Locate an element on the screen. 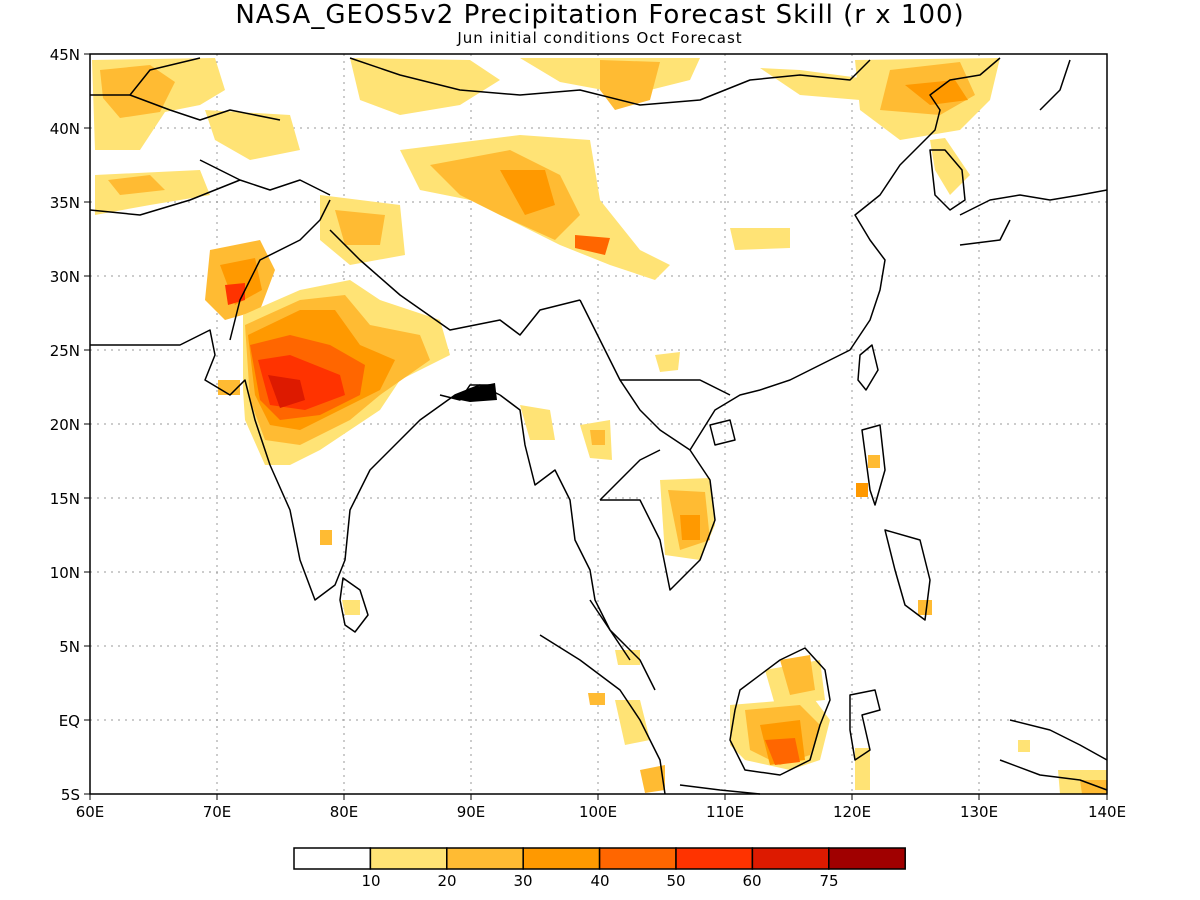  lon-label-140e: 140E is located at coordinates (1107, 812).